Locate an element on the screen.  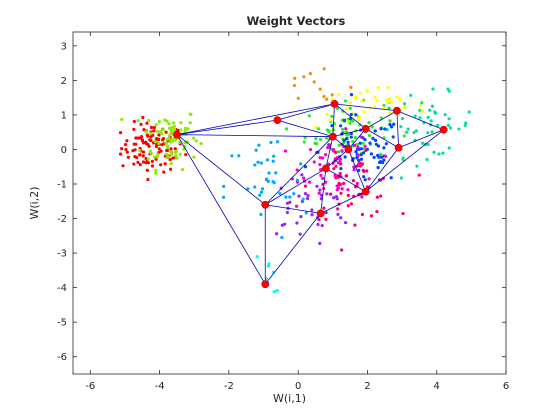
chart-title: Weight Vectors is located at coordinates (296, 21).